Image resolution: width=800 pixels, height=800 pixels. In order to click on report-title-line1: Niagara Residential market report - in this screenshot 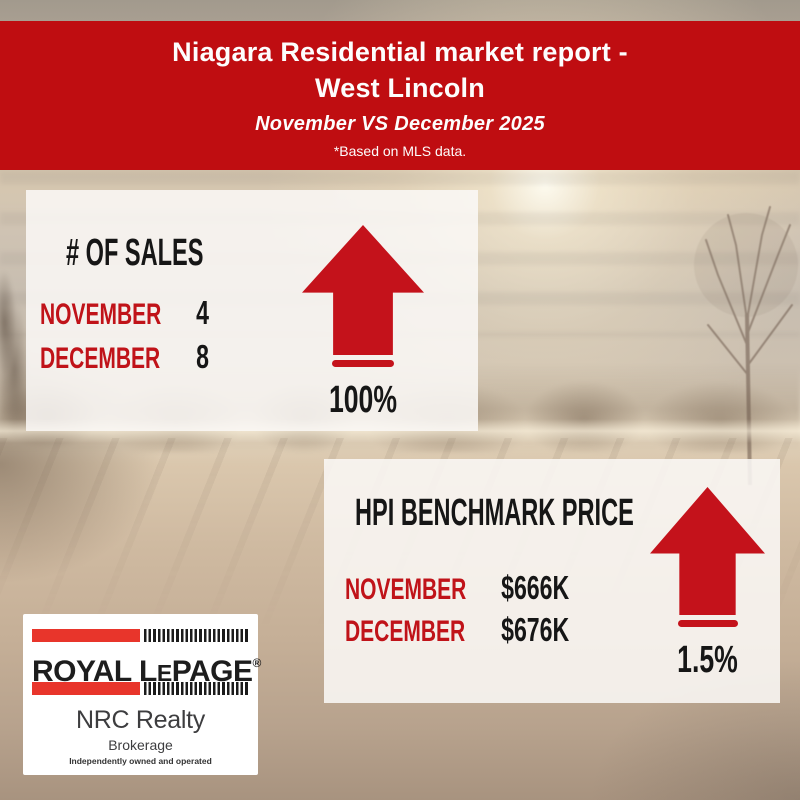, I will do `click(400, 52)`.